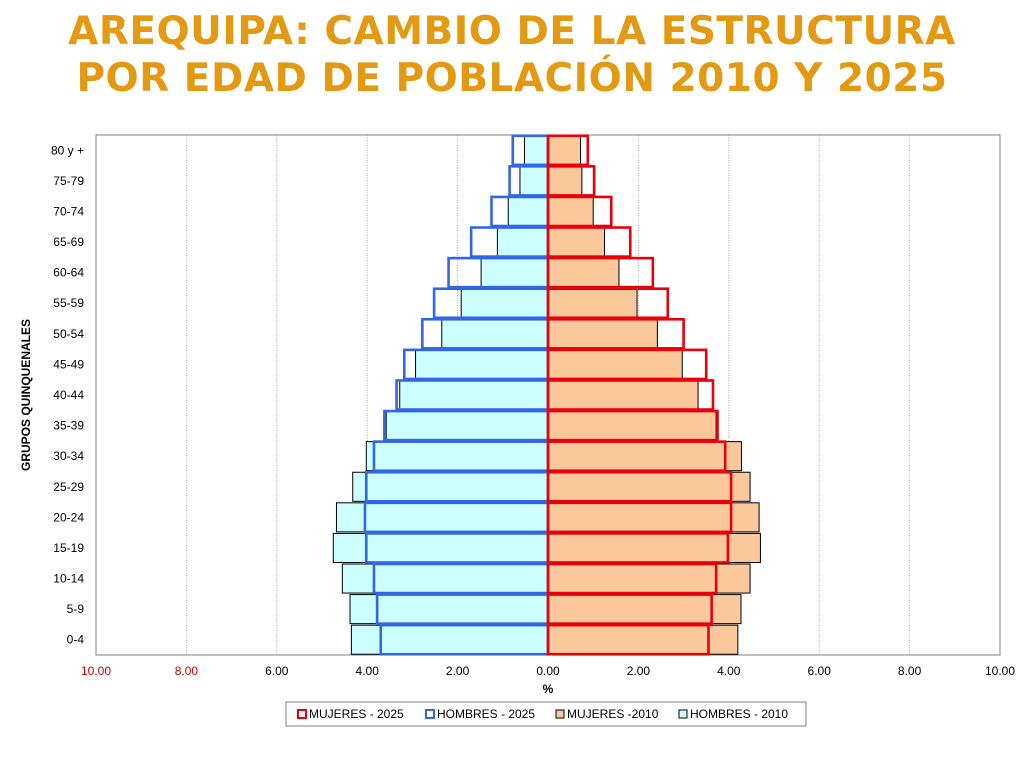 The width and height of the screenshot is (1024, 768). I want to click on legend-label: MUJERES - 2025, so click(356, 714).